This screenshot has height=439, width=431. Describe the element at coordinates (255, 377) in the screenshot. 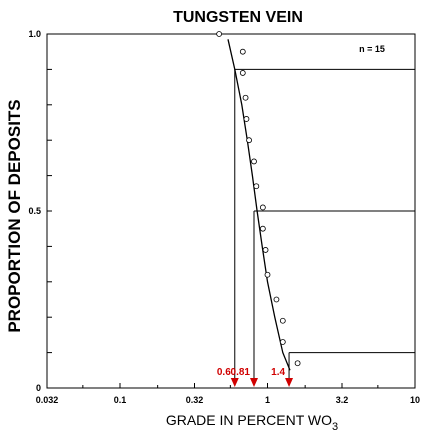

I see `percentile-markers: 0.6 0.81 1.4` at that location.